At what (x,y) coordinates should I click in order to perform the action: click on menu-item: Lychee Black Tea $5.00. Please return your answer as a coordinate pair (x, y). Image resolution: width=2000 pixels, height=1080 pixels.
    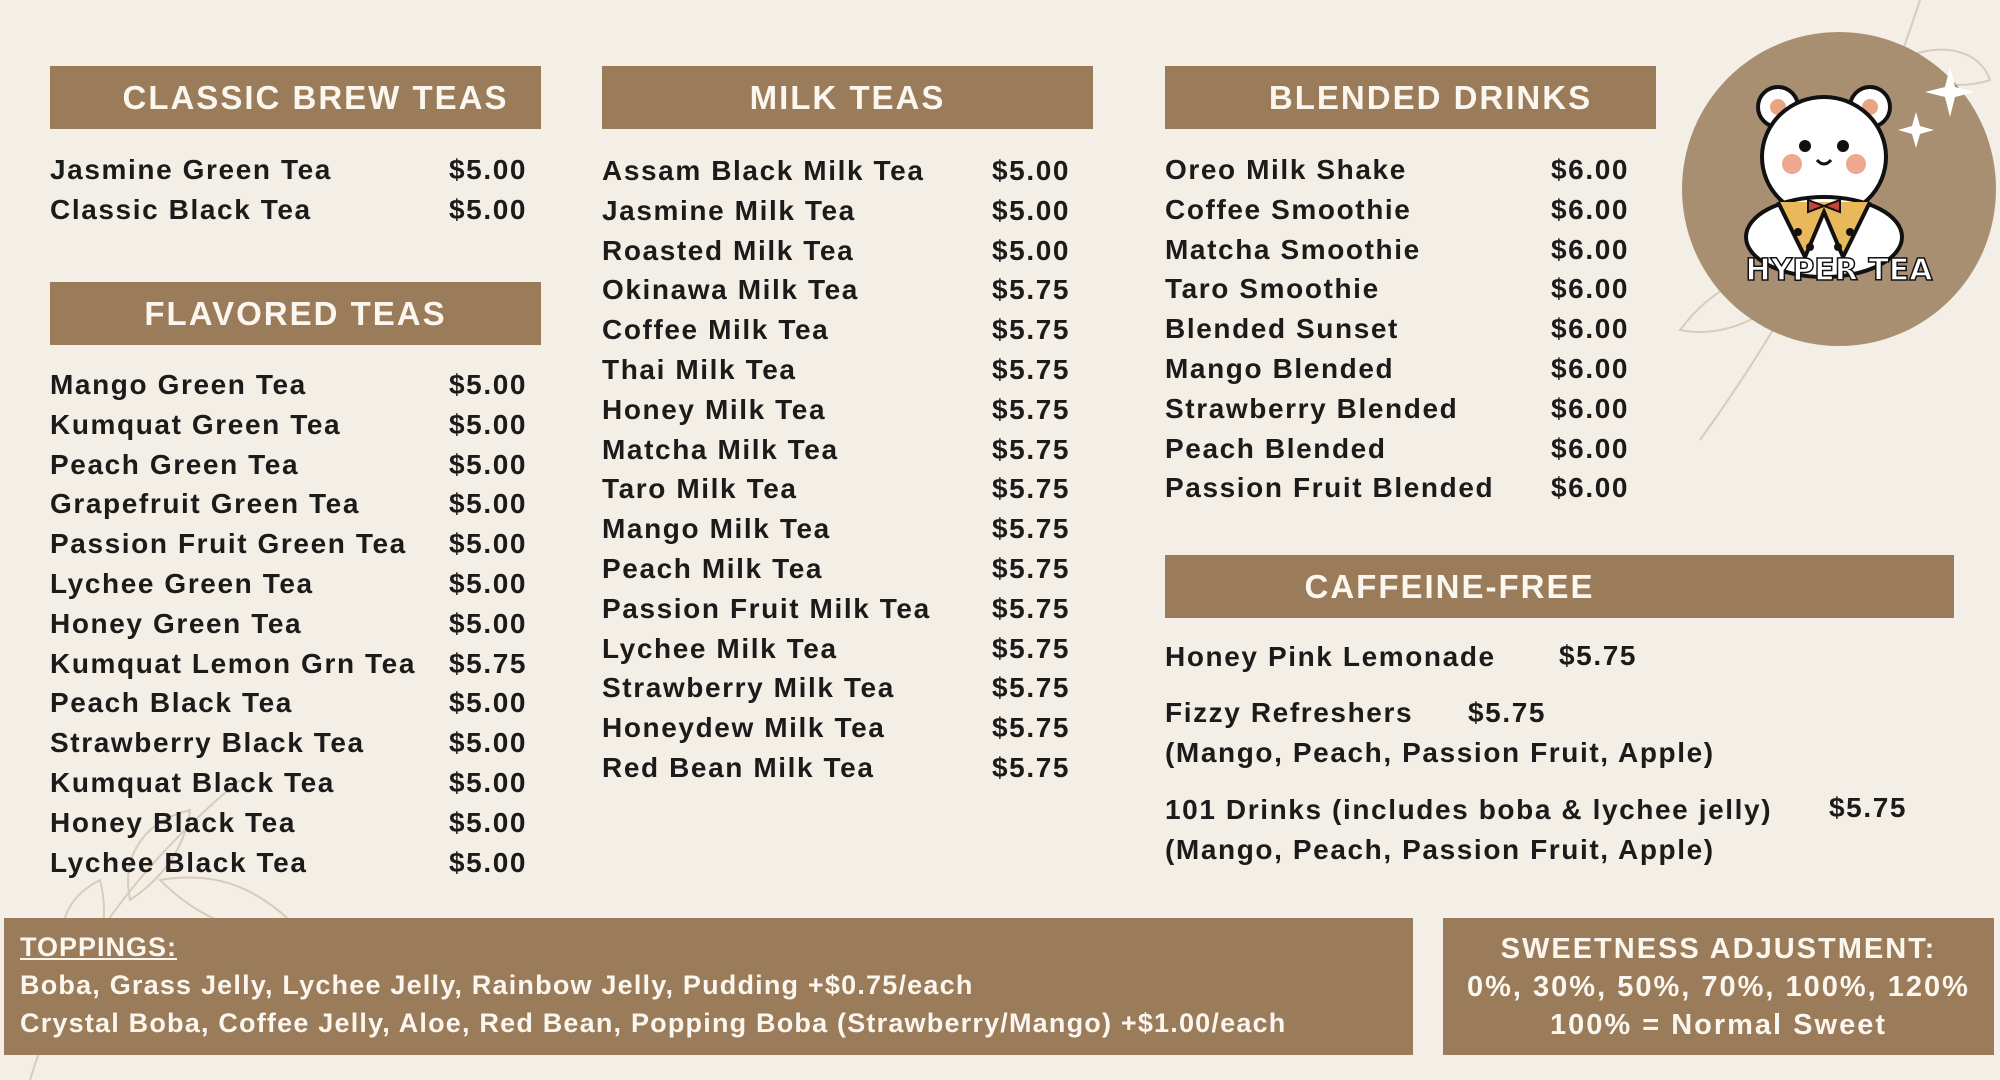
    Looking at the image, I should click on (287, 863).